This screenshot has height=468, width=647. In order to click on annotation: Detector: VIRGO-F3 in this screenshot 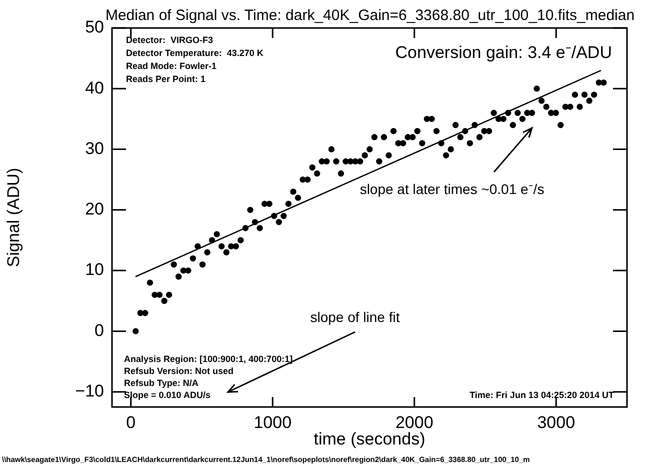, I will do `click(170, 40)`.